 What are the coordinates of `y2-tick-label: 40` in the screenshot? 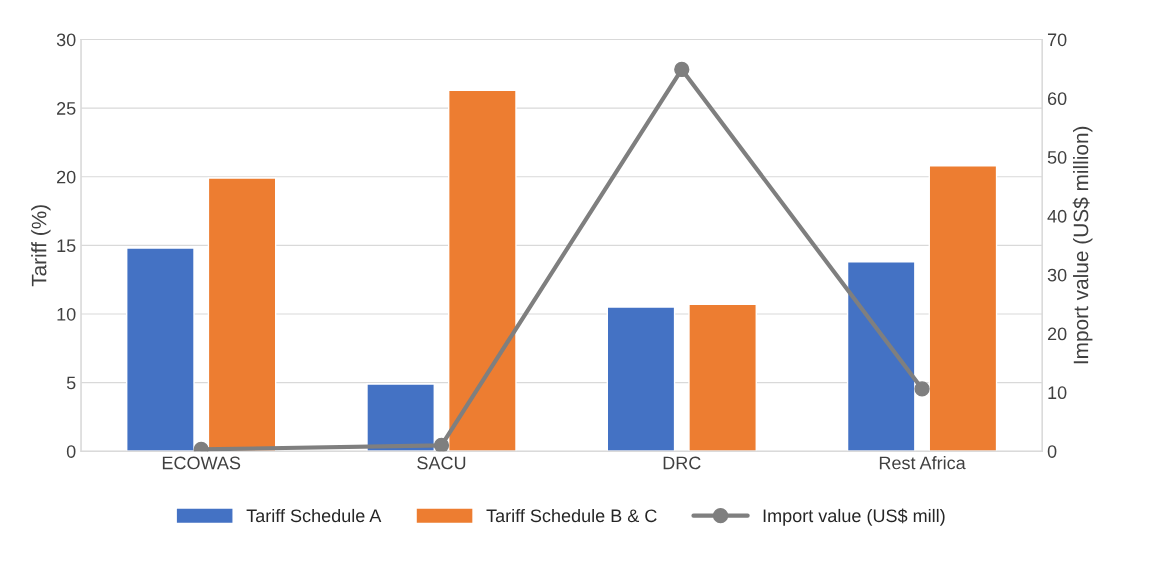 It's located at (1057, 216).